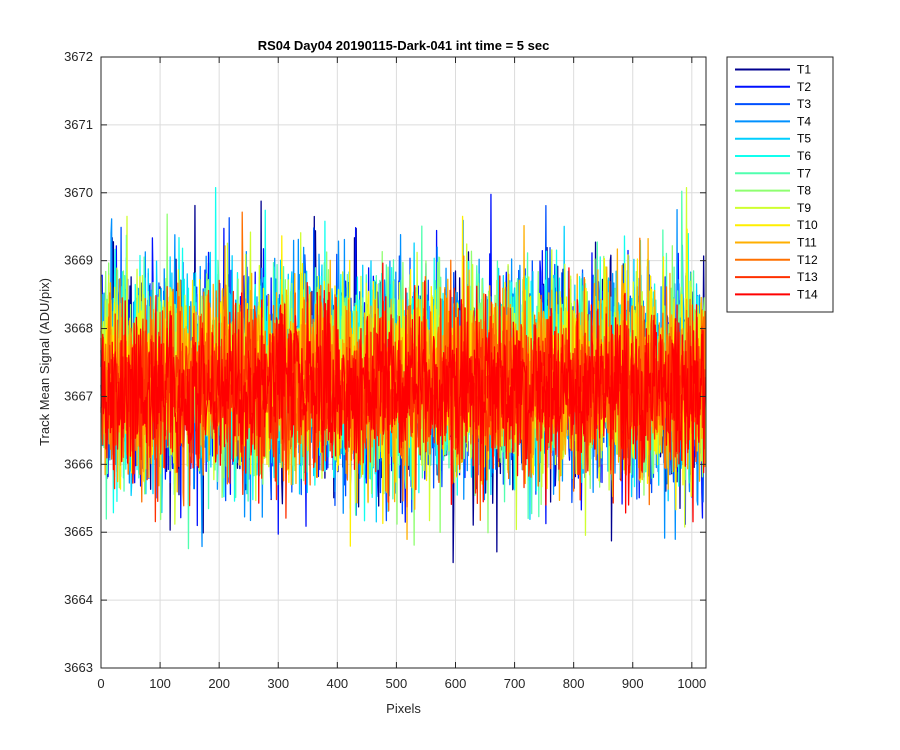  What do you see at coordinates (78, 124) in the screenshot?
I see `y-tick-label: 3671` at bounding box center [78, 124].